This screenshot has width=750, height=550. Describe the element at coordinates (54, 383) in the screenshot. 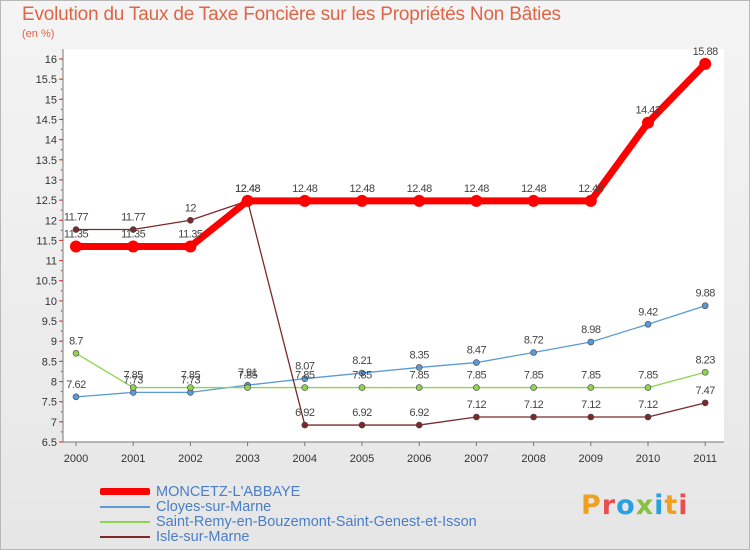

I see `y-tick-label: 8` at that location.